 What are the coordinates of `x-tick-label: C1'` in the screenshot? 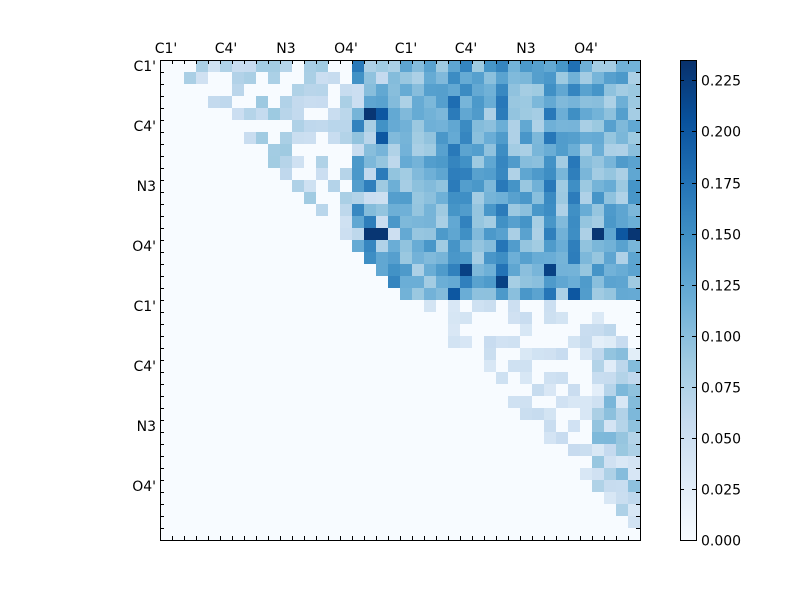 It's located at (406, 49).